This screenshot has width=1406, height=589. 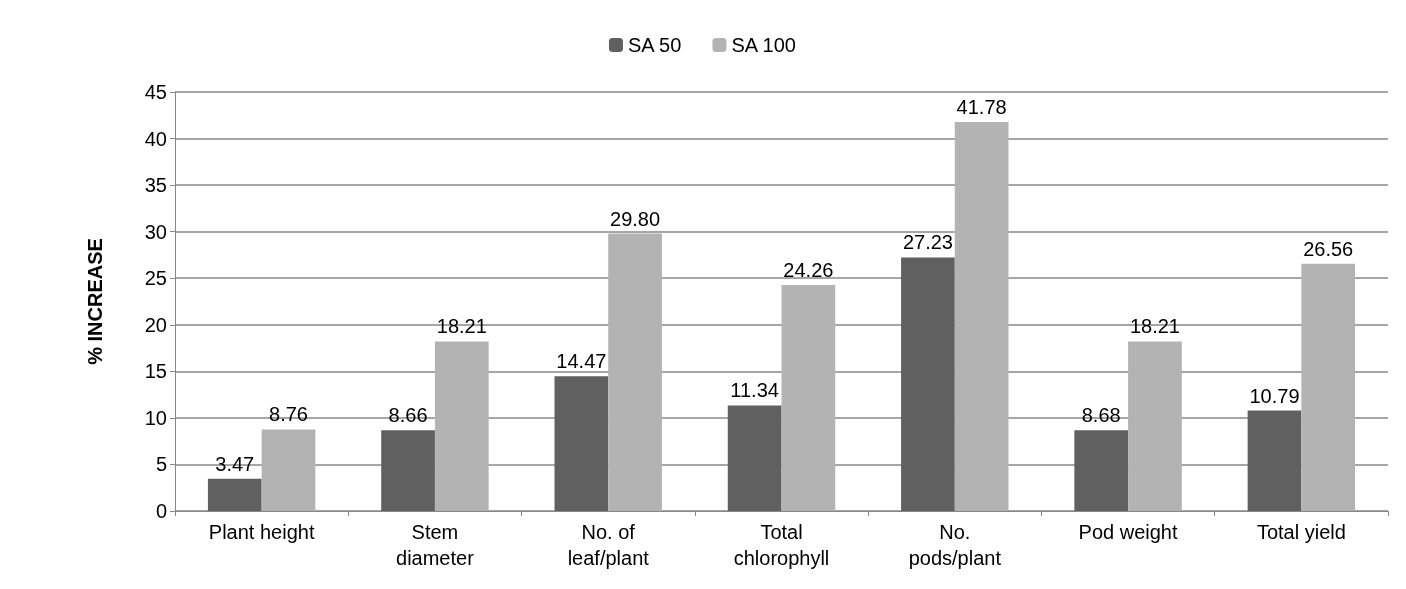 I want to click on data-label: 27.23, so click(x=927, y=242).